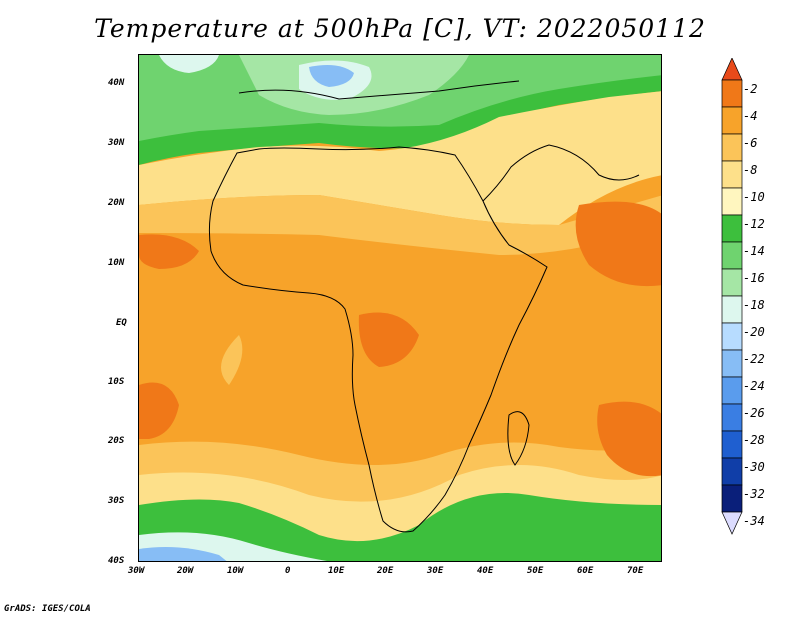 Image resolution: width=800 pixels, height=618 pixels. What do you see at coordinates (754, 467) in the screenshot?
I see `colorbar-label: -30` at bounding box center [754, 467].